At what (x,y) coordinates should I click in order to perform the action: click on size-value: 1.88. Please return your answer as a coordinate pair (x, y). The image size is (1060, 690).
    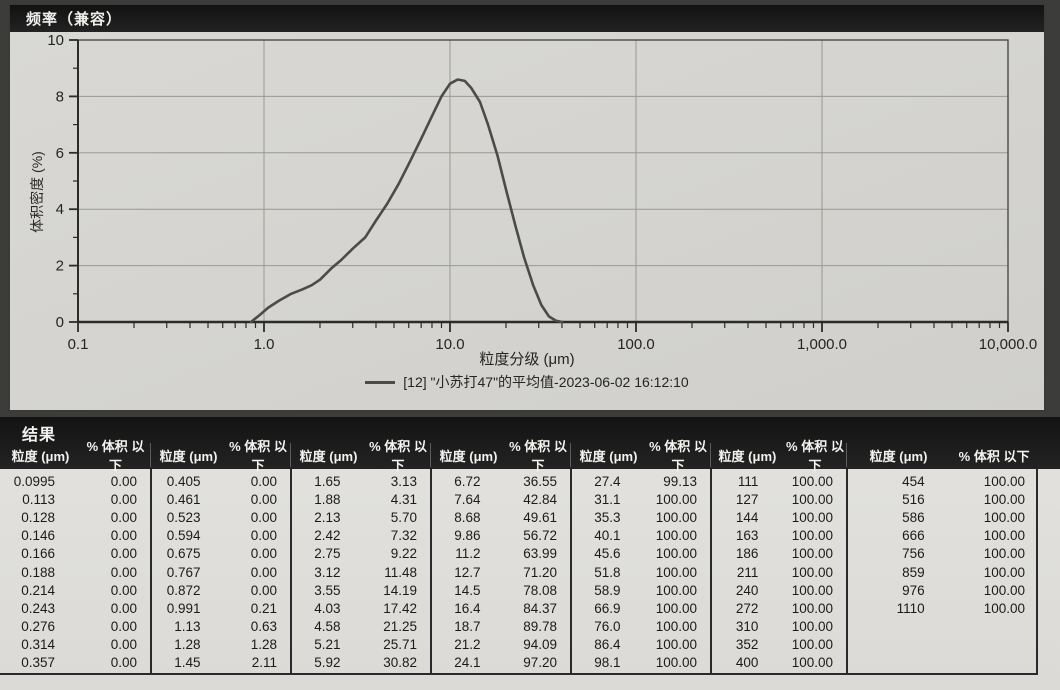
    Looking at the image, I should click on (327, 499).